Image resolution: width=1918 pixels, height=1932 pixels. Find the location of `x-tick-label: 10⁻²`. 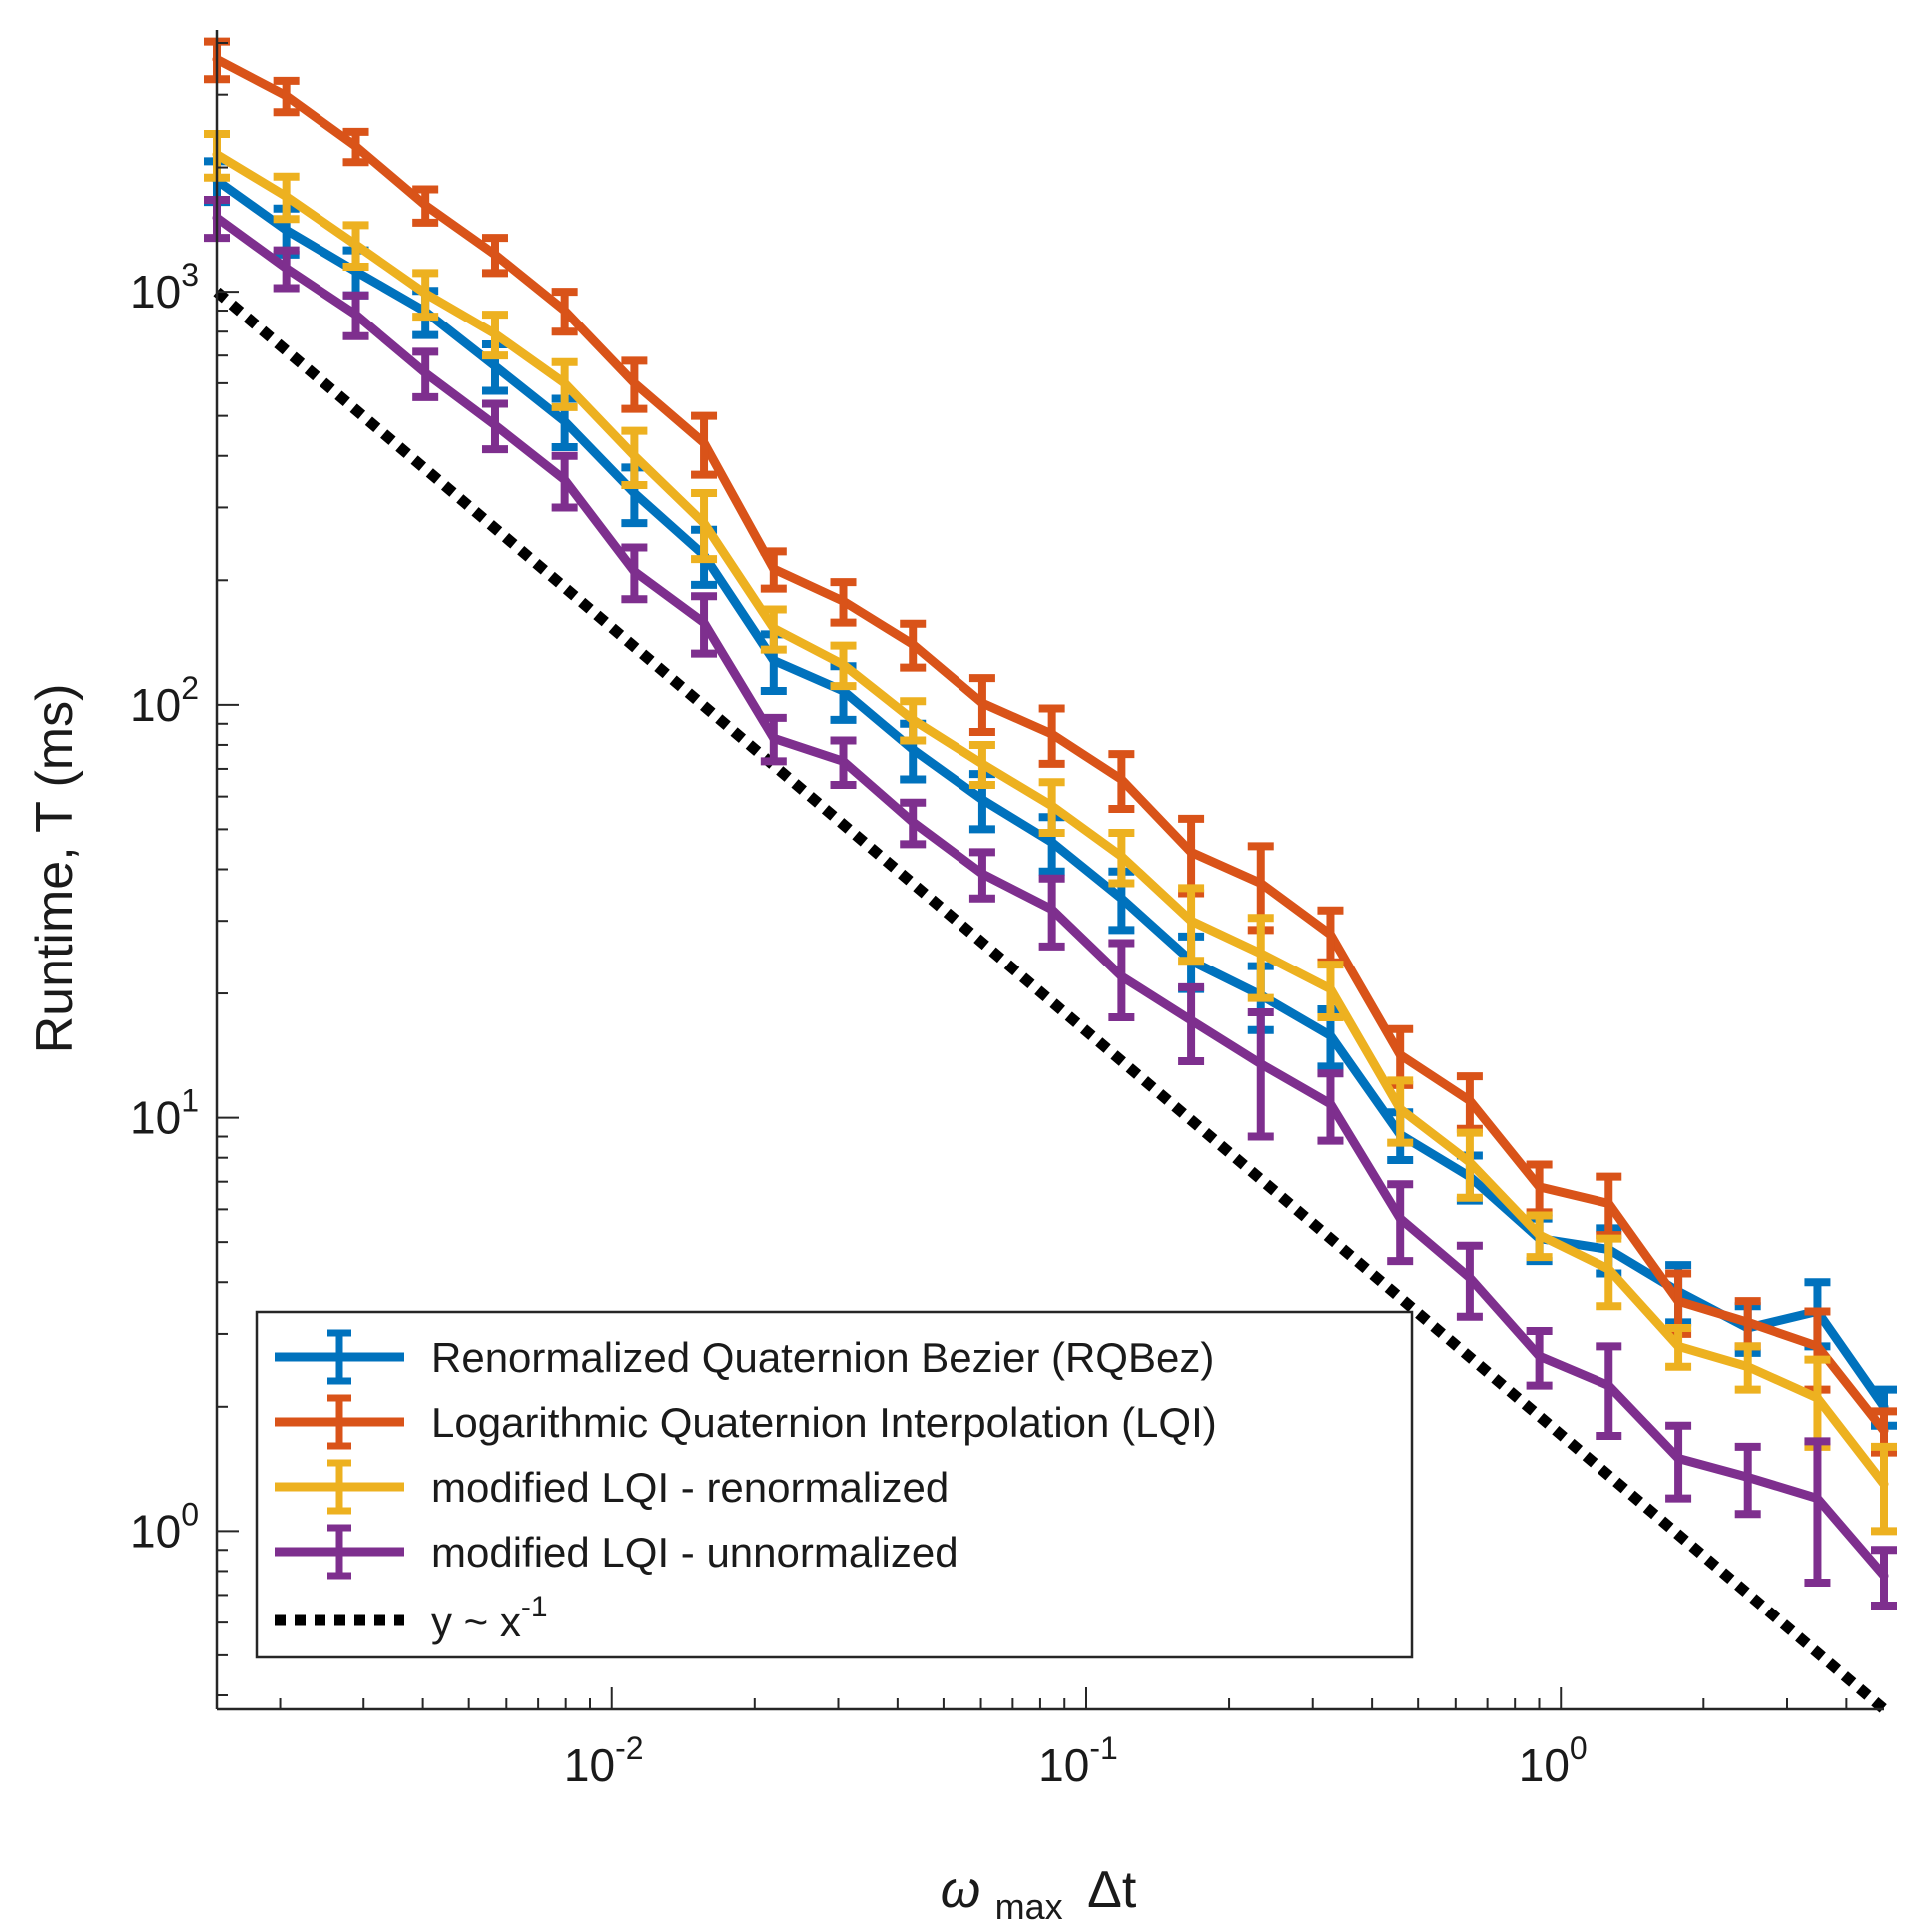

x-tick-label: 10⁻² is located at coordinates (604, 1760).